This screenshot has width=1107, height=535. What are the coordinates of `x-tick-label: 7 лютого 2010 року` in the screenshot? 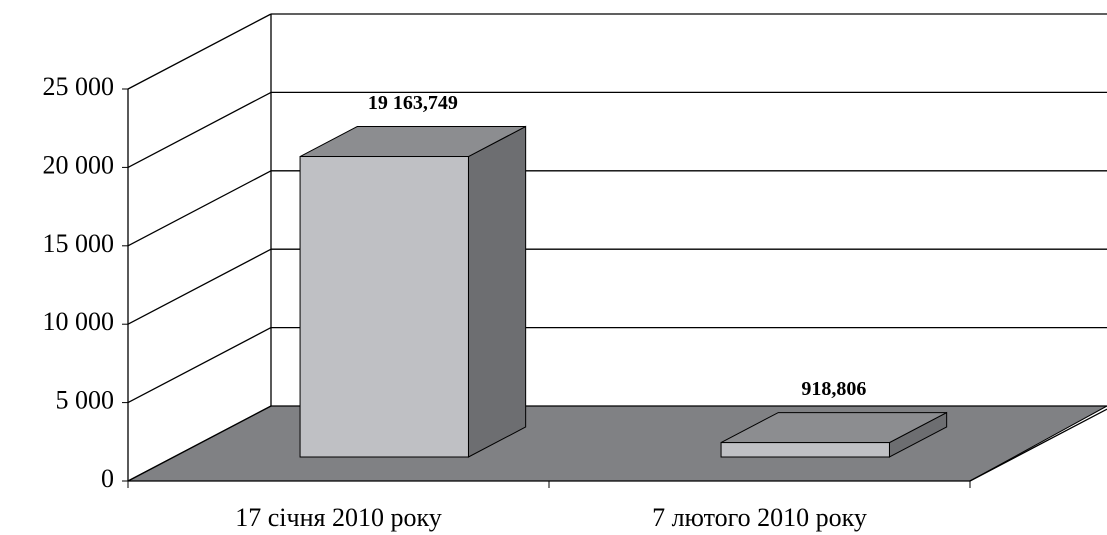 It's located at (759, 517).